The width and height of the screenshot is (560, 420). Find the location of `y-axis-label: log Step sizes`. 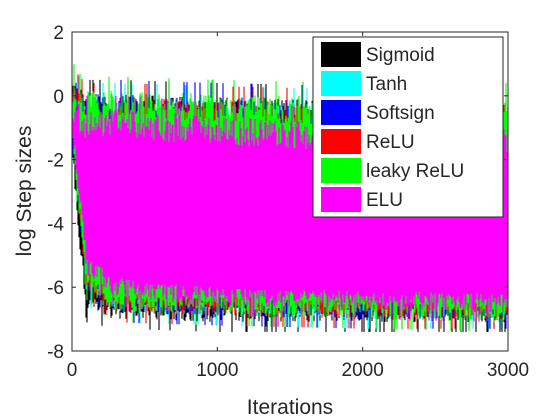

y-axis-label: log Step sizes is located at coordinates (24, 191).